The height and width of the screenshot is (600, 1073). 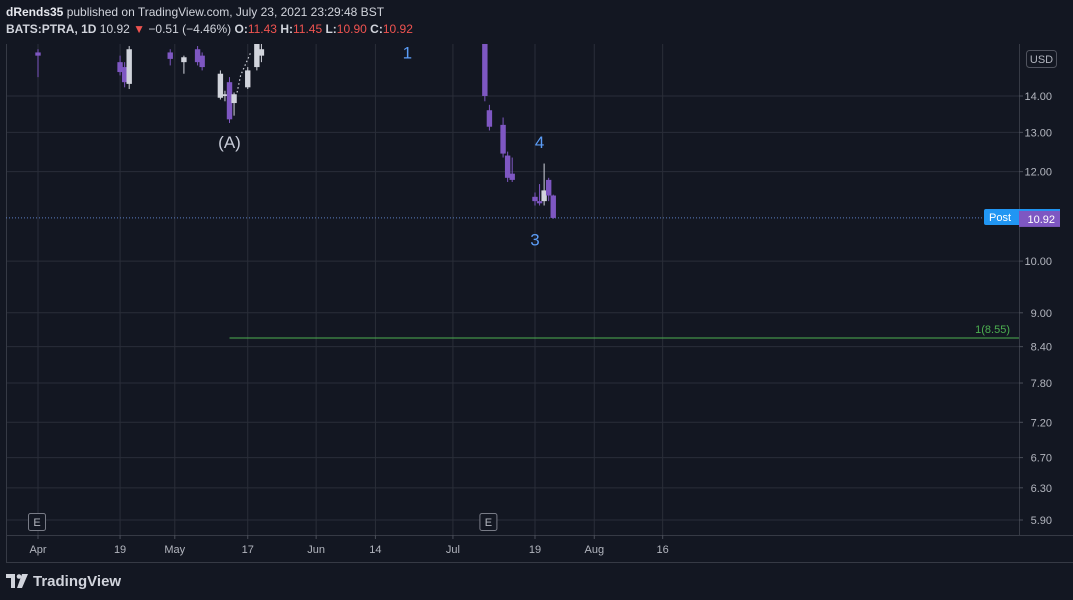 What do you see at coordinates (190, 29) in the screenshot?
I see `price-change: −0.51 (−4.46%)` at bounding box center [190, 29].